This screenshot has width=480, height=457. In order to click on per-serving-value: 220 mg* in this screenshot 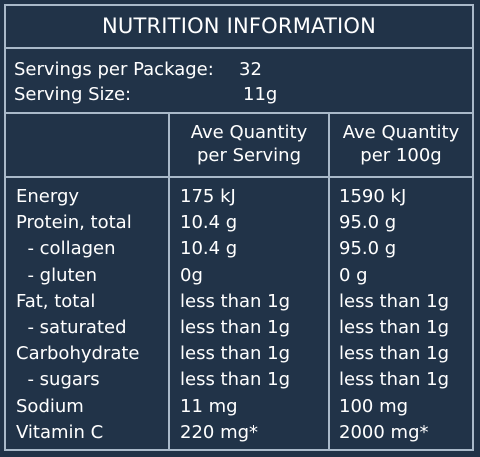, I will do `click(219, 432)`.